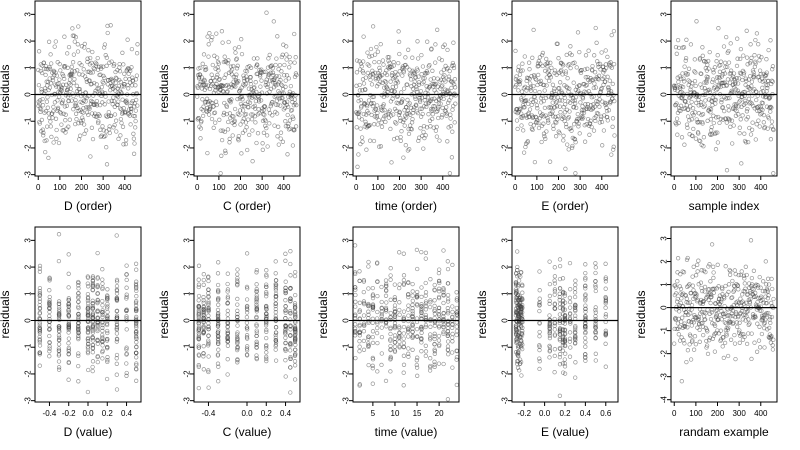  What do you see at coordinates (505, 320) in the screenshot?
I see `y-tick-label: 0` at bounding box center [505, 320].